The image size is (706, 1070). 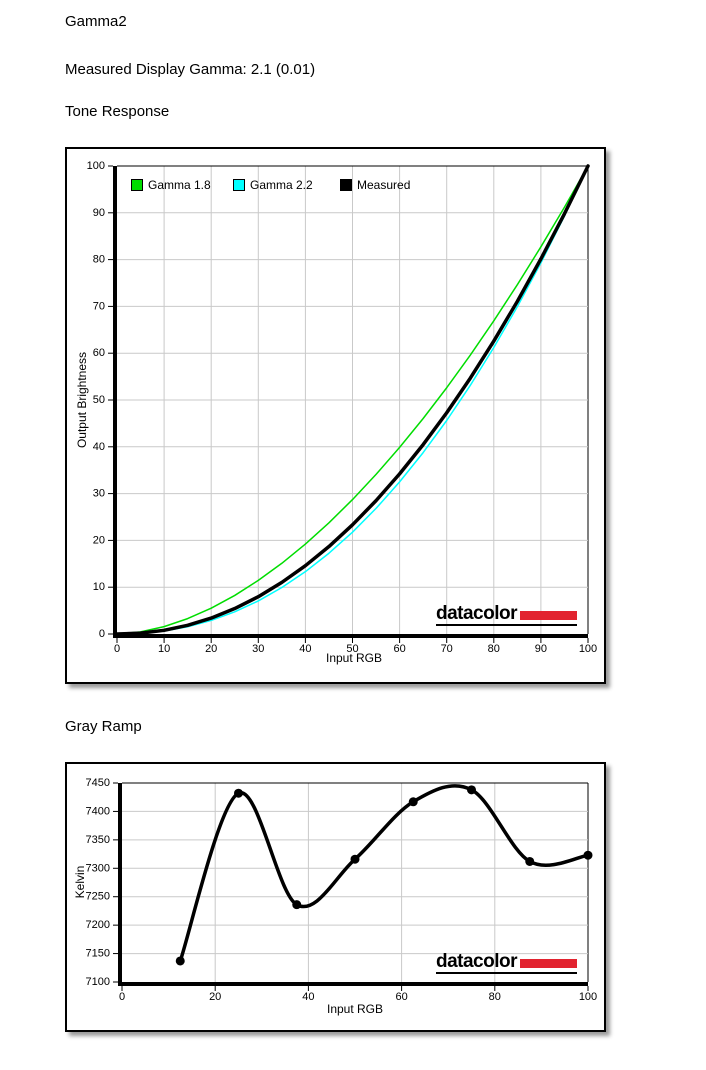 I want to click on y-tick-label: 80, so click(x=99, y=260).